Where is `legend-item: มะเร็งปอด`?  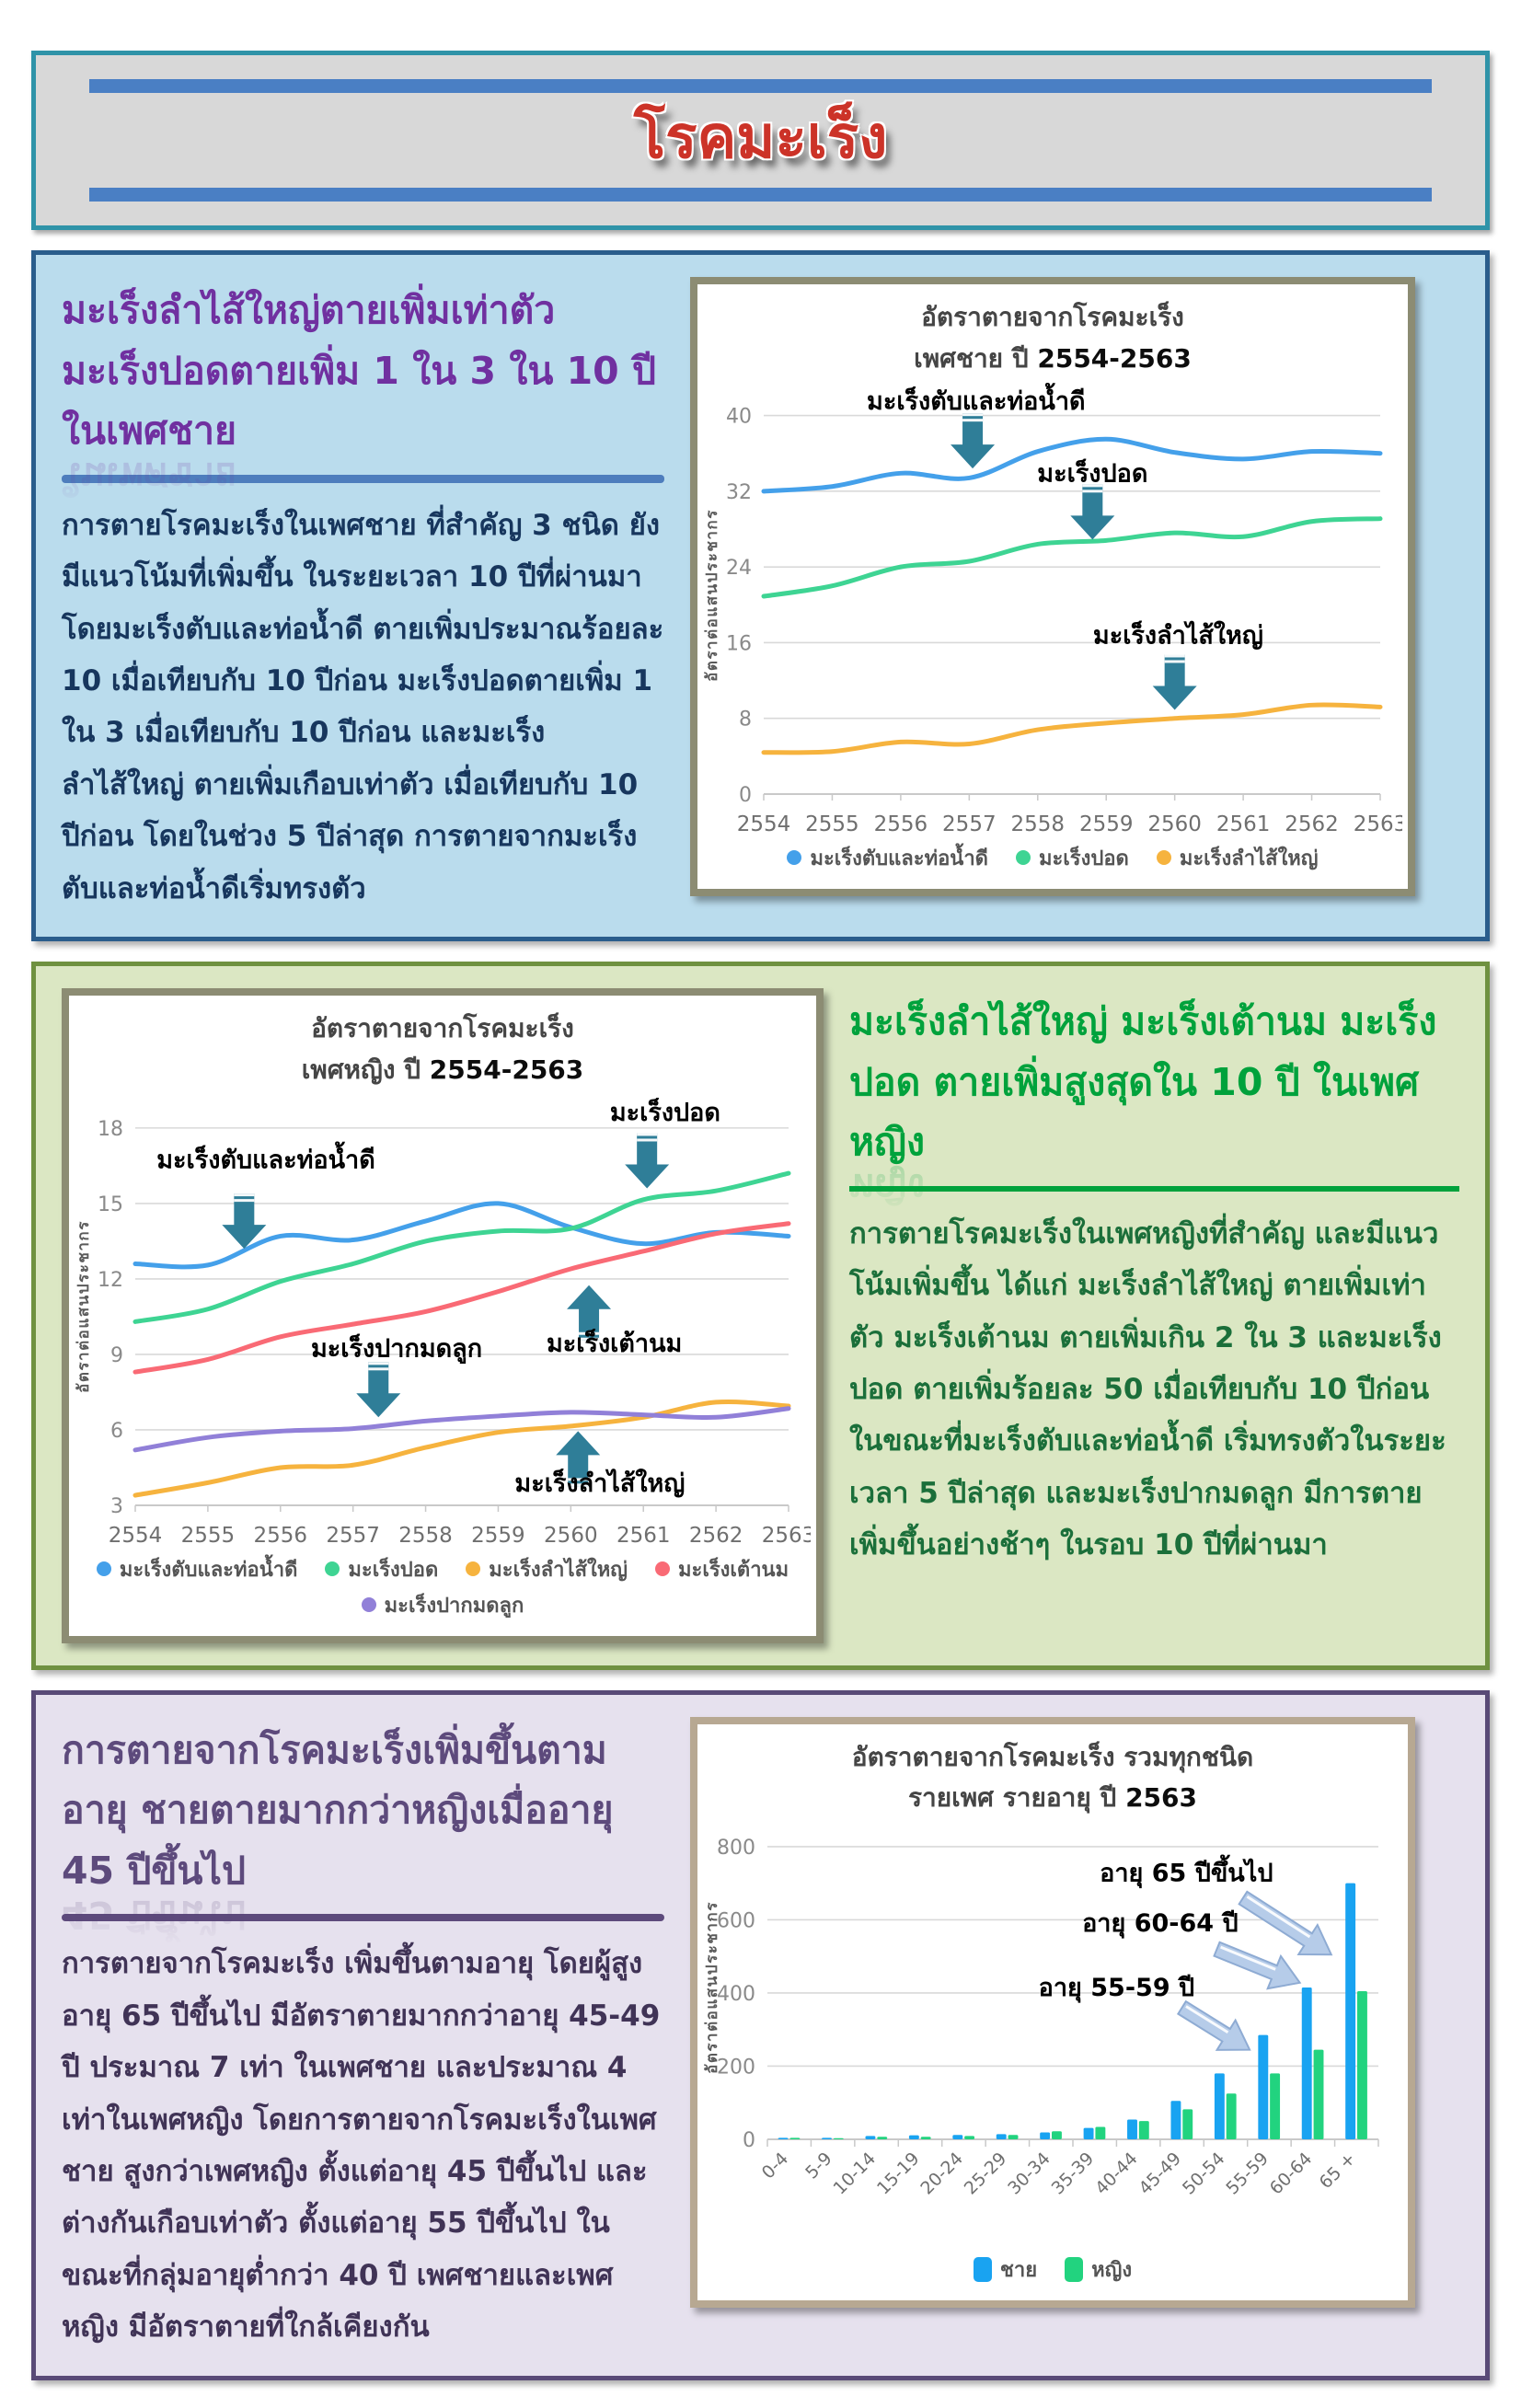
legend-item: มะเร็งปอด is located at coordinates (381, 1569).